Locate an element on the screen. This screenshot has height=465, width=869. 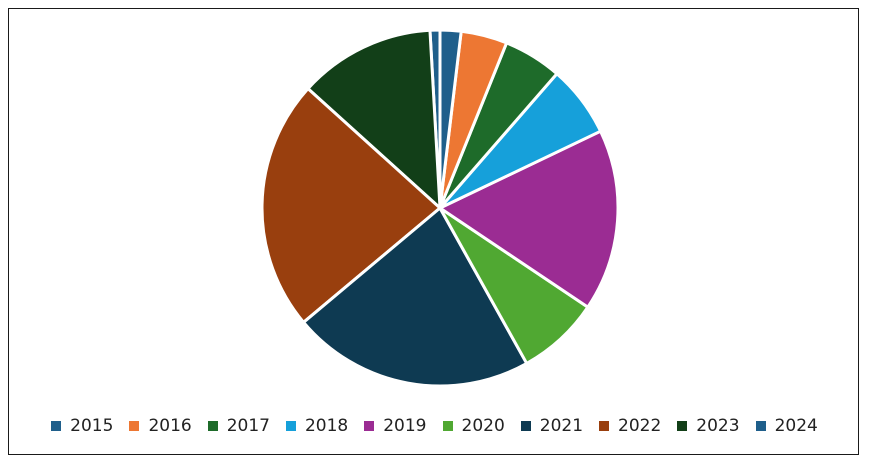
legend-swatch-2021 is located at coordinates (525, 426).